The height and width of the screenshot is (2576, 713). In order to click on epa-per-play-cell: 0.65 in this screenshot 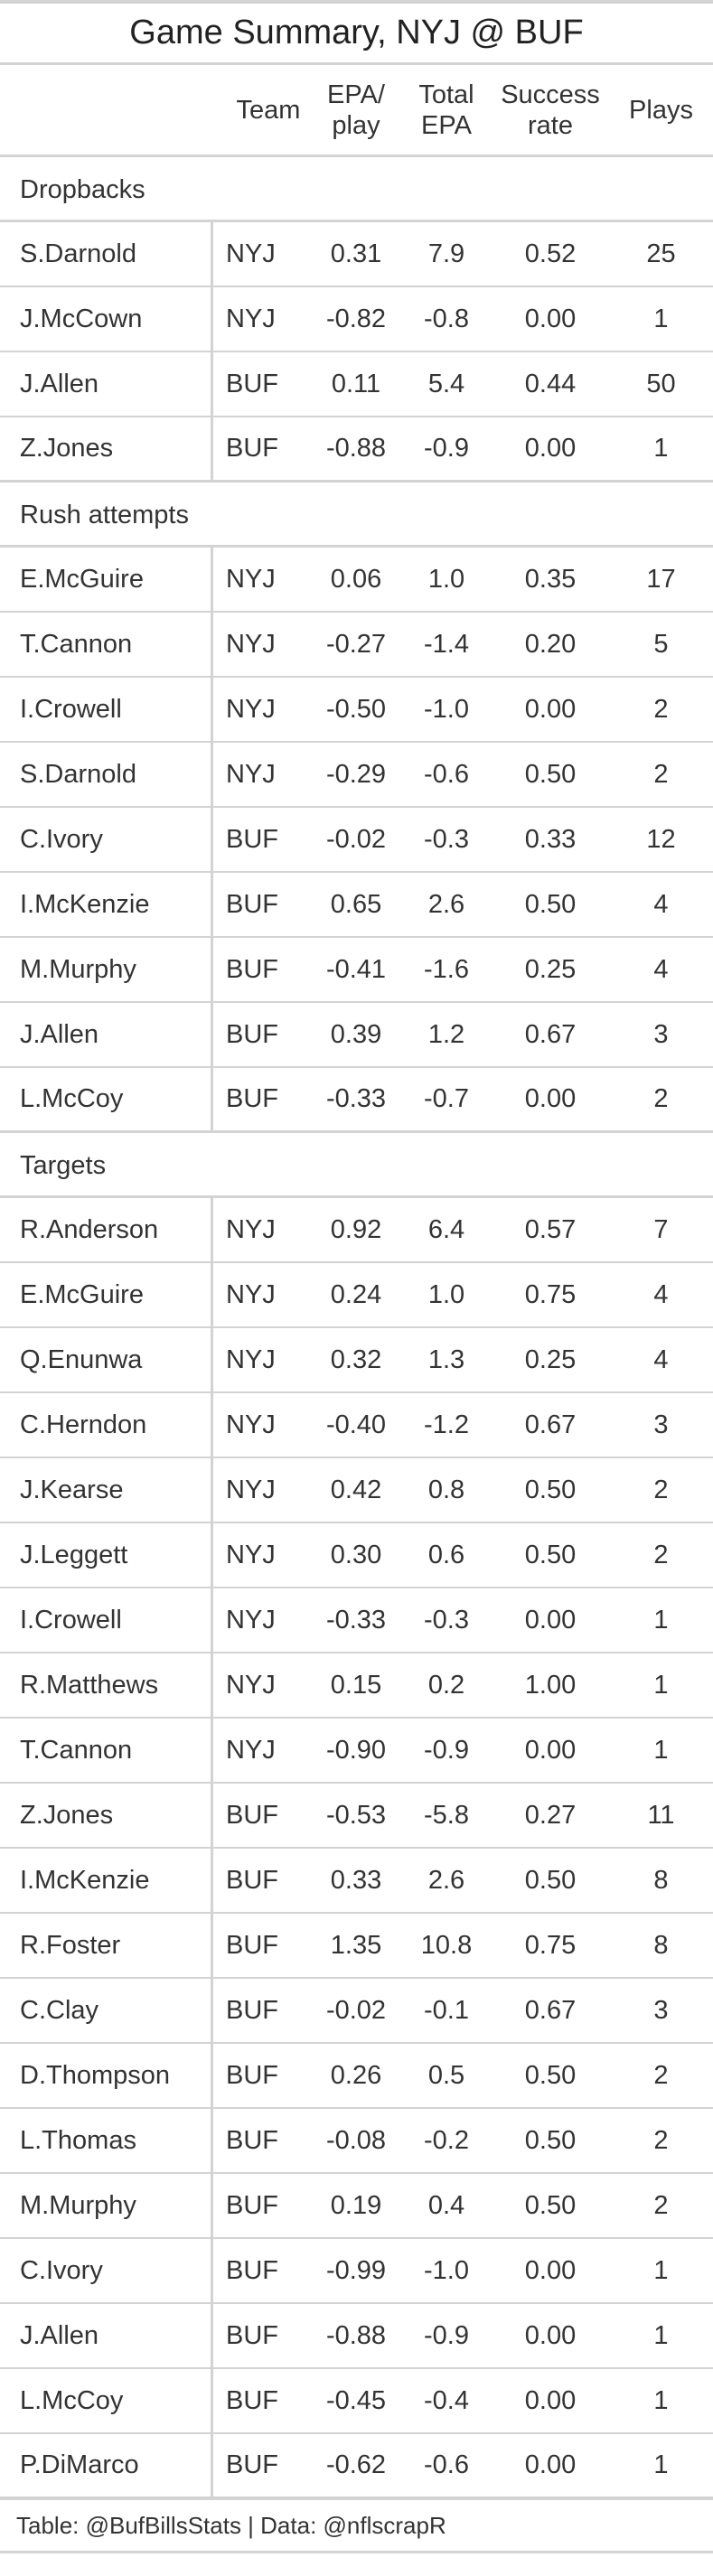, I will do `click(356, 904)`.